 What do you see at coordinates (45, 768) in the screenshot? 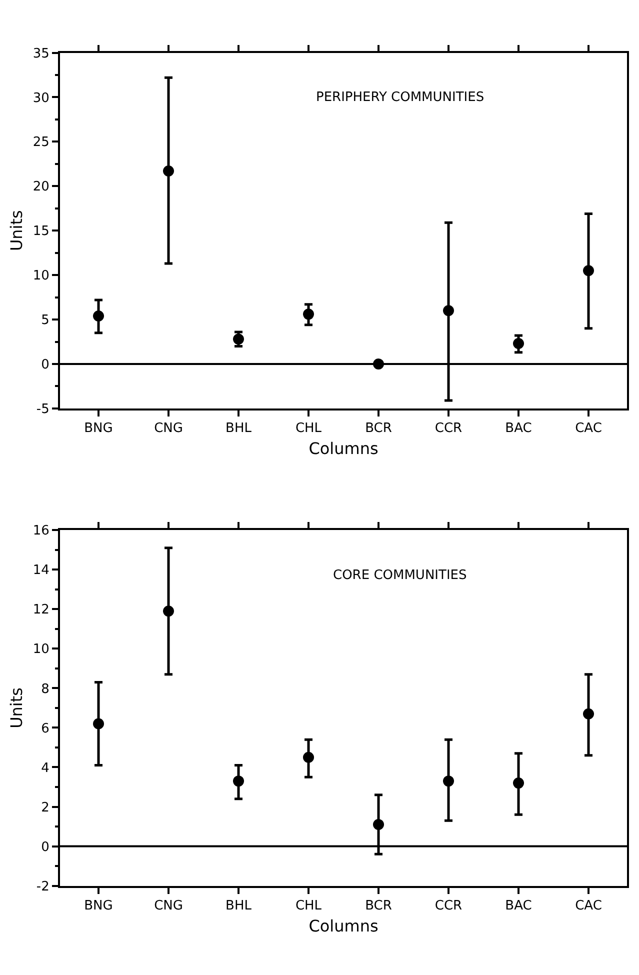
I see `y-tick-label: 4` at bounding box center [45, 768].